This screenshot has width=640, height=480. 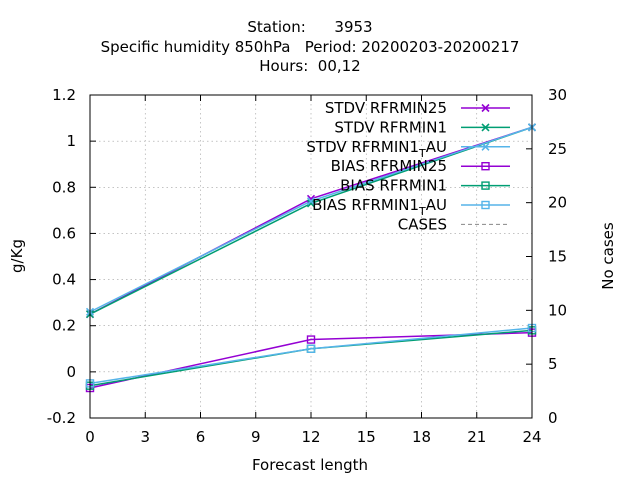 What do you see at coordinates (553, 418) in the screenshot?
I see `y2-tick-label: 0` at bounding box center [553, 418].